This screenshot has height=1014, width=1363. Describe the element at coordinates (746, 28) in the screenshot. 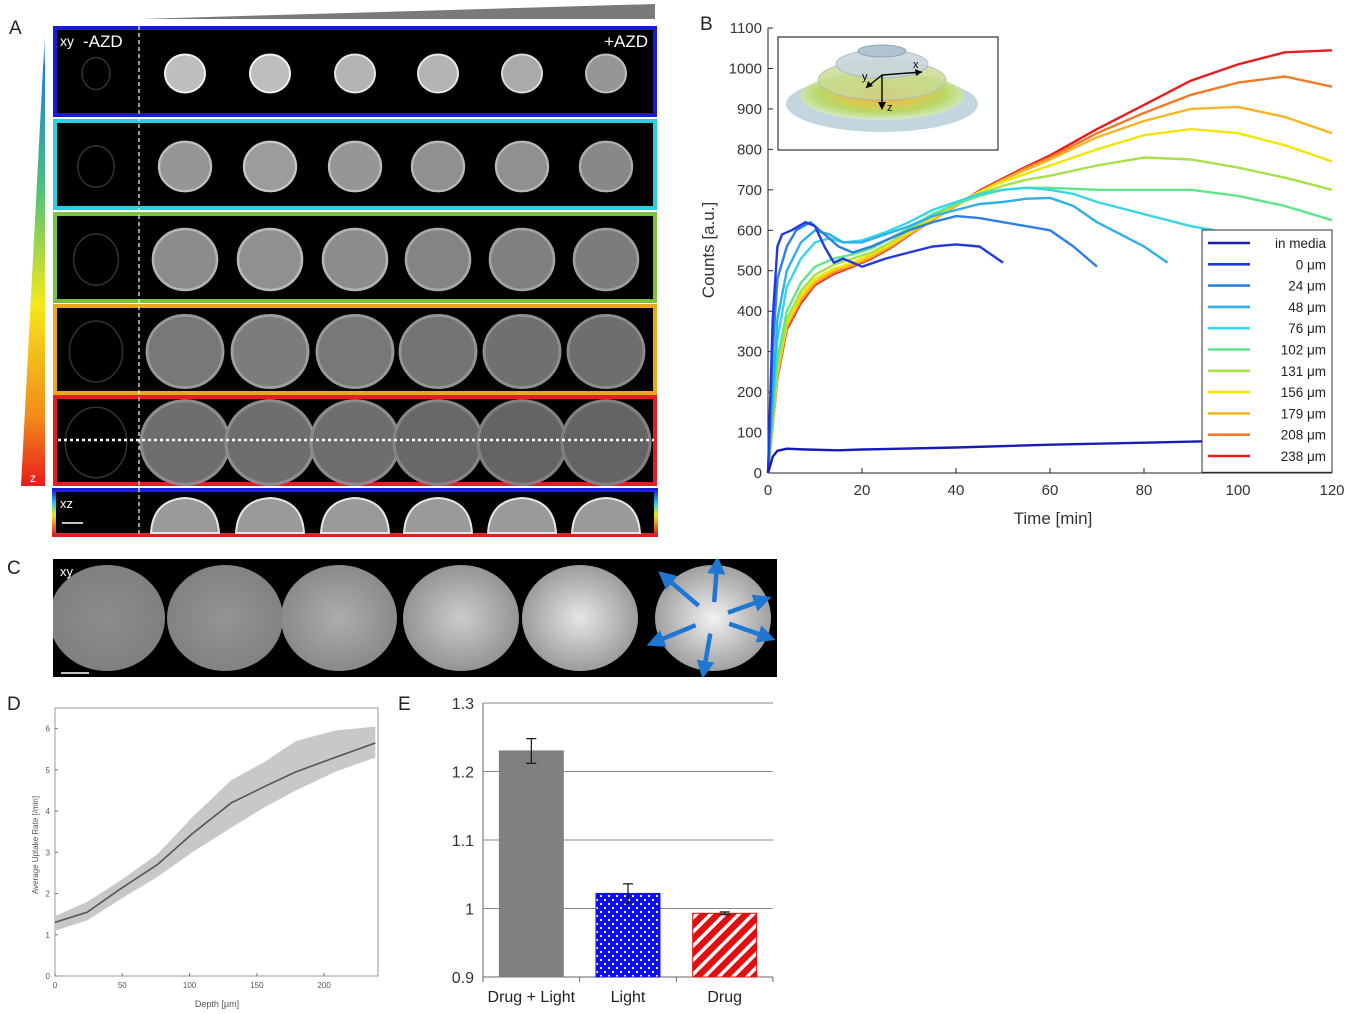

I see `b-y-tick-label: 1100` at that location.